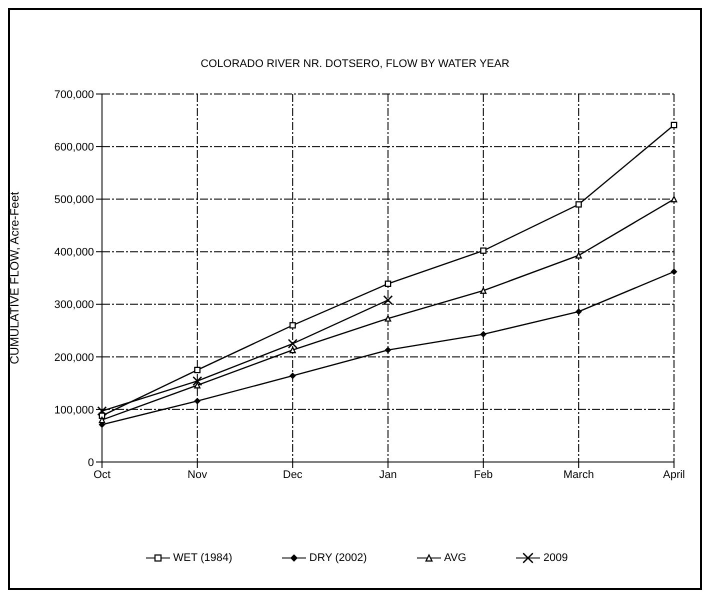 The width and height of the screenshot is (710, 598). What do you see at coordinates (355, 65) in the screenshot?
I see `chart-title: COLORADO RIVER NR. DOTSERO, FLOW BY WATER YEAR` at bounding box center [355, 65].